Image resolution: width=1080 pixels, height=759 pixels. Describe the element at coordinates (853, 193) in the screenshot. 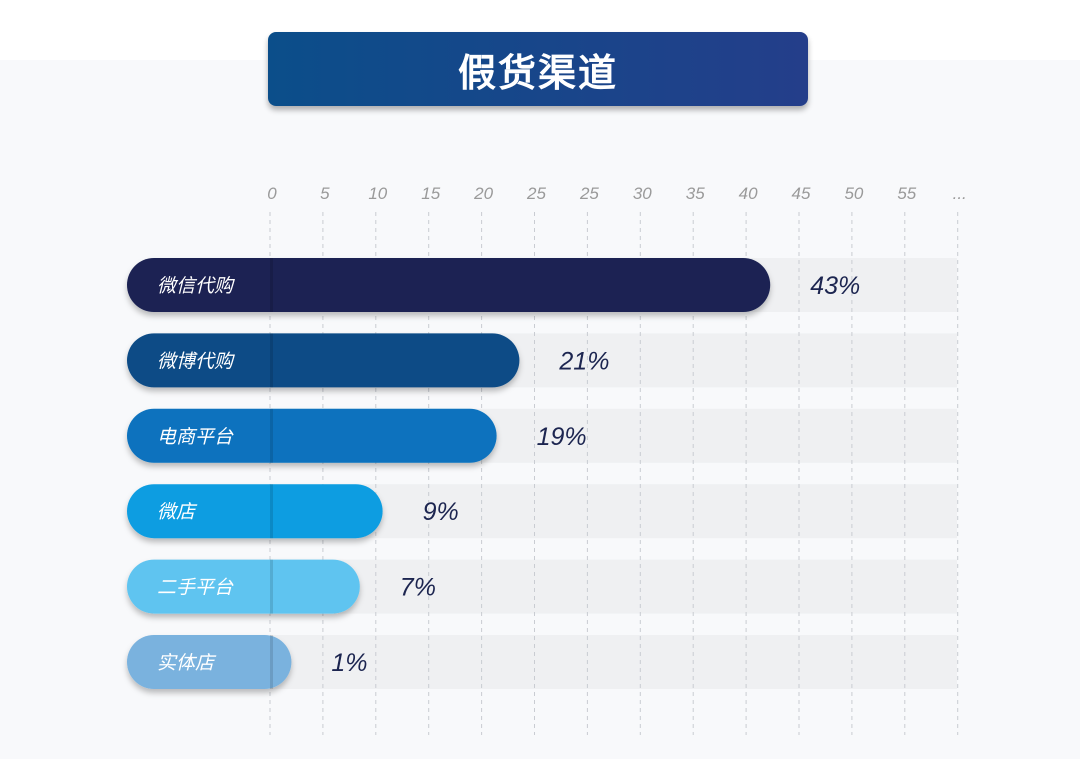

I see `x-tick-label: 50` at that location.